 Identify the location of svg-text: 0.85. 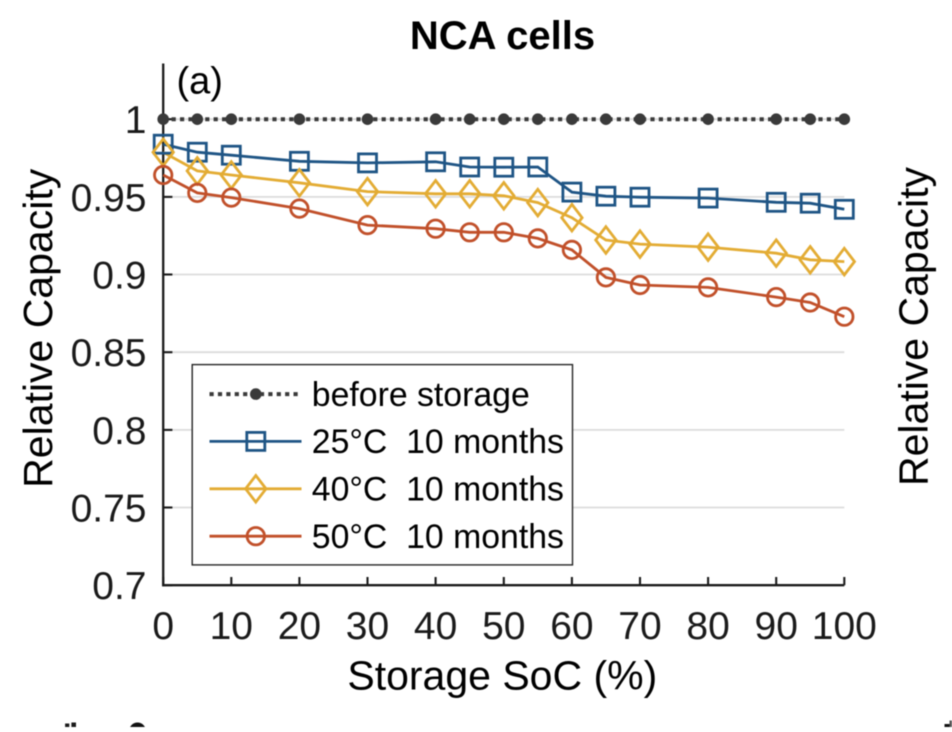
(109, 353).